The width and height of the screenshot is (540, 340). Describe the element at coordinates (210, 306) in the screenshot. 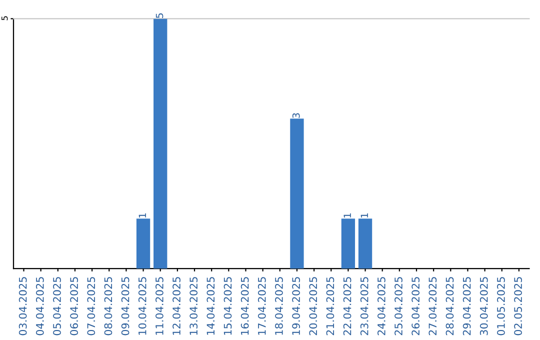

I see `x-tick-label: 14.04.2025` at that location.